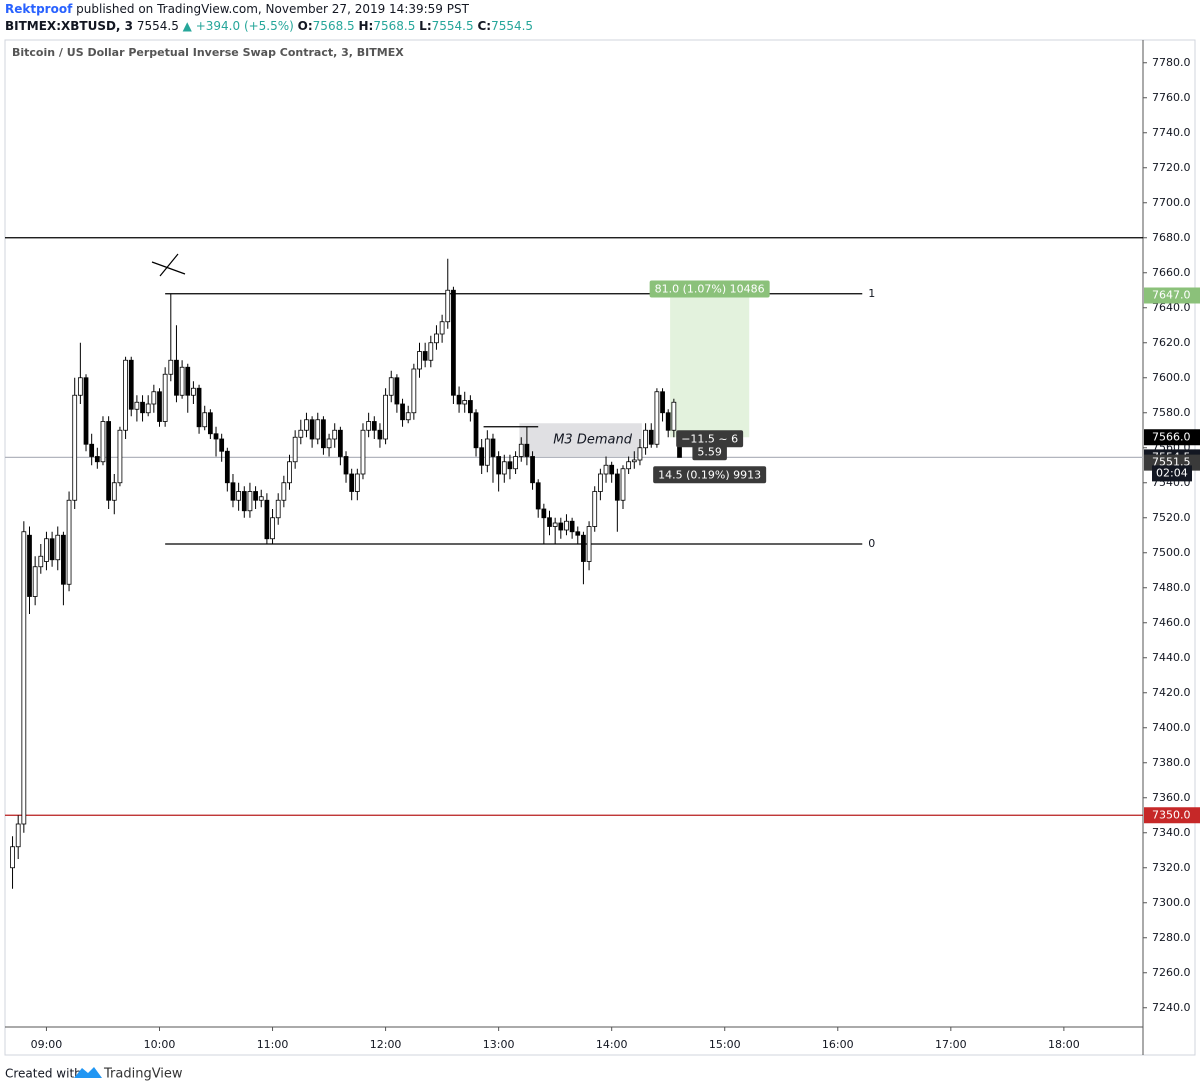 The height and width of the screenshot is (1089, 1200). Describe the element at coordinates (710, 366) in the screenshot. I see `target-area` at that location.